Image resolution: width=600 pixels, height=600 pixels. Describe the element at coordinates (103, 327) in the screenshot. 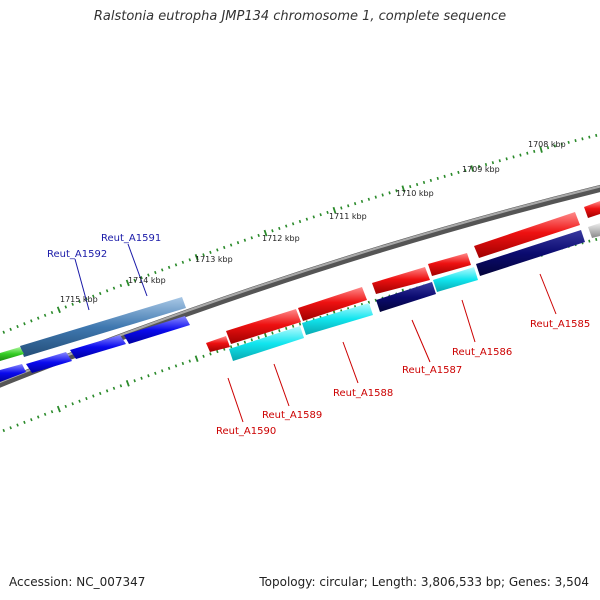

I see `gene-blue-steel` at that location.